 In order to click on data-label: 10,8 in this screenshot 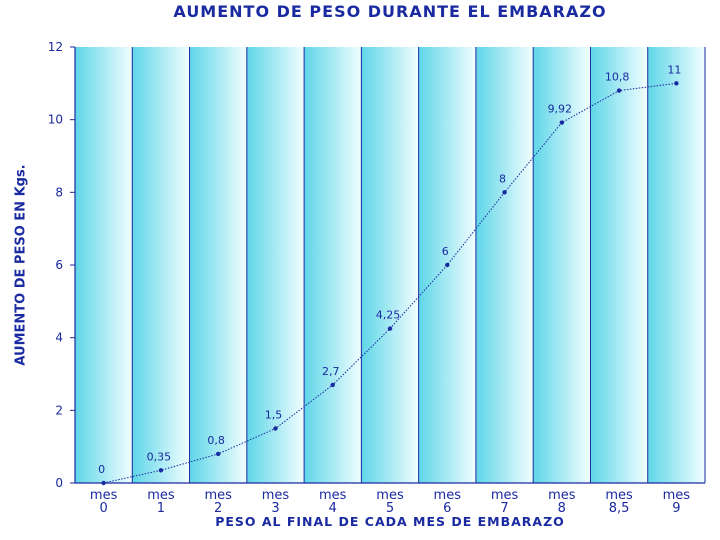, I will do `click(617, 77)`.